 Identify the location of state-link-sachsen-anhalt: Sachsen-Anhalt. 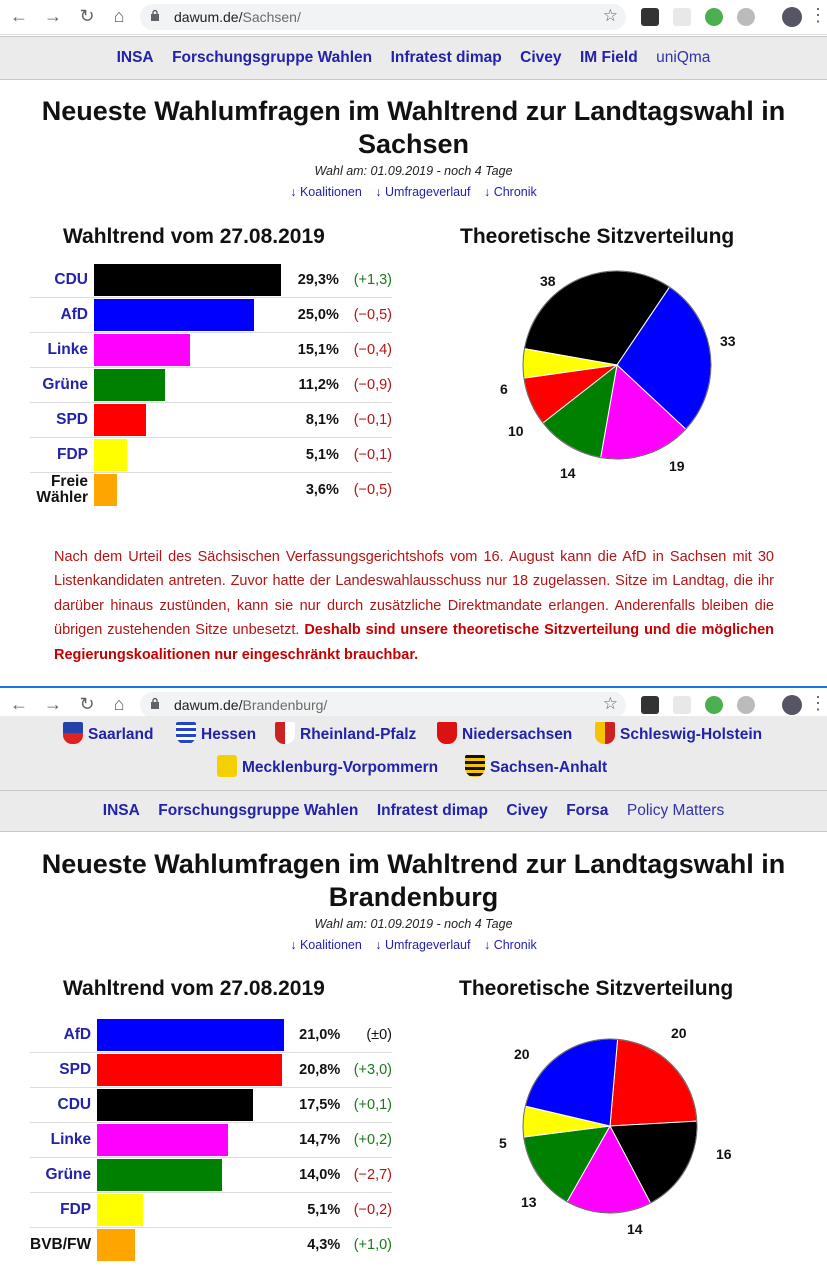
(536, 766).